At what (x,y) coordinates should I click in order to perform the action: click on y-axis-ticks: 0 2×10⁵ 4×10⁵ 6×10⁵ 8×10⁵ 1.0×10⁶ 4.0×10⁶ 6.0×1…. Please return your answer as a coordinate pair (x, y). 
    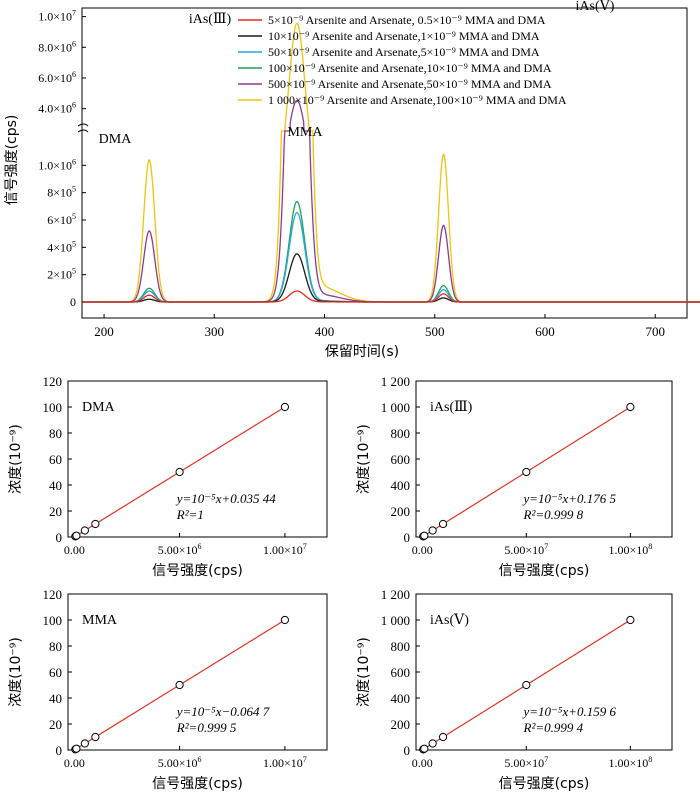
    Looking at the image, I should click on (62, 159).